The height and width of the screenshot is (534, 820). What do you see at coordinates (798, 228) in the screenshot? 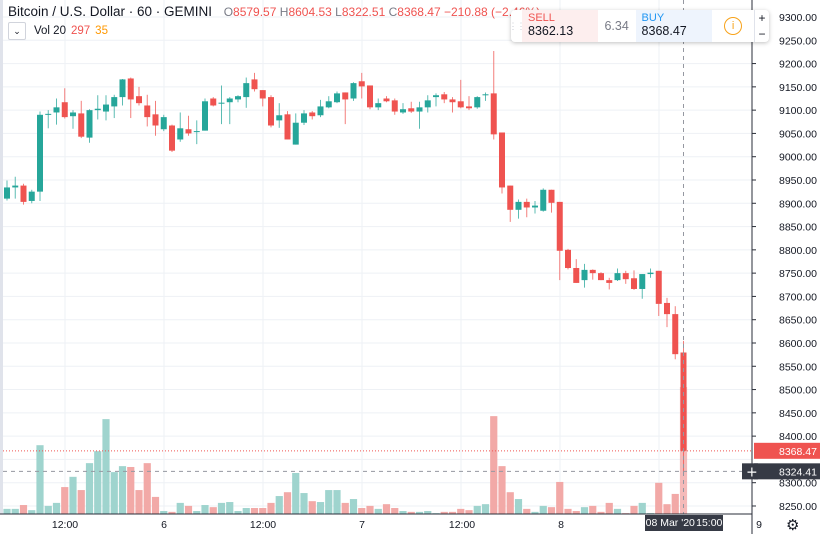
I see `price-tick-label: 8850.00` at bounding box center [798, 228].